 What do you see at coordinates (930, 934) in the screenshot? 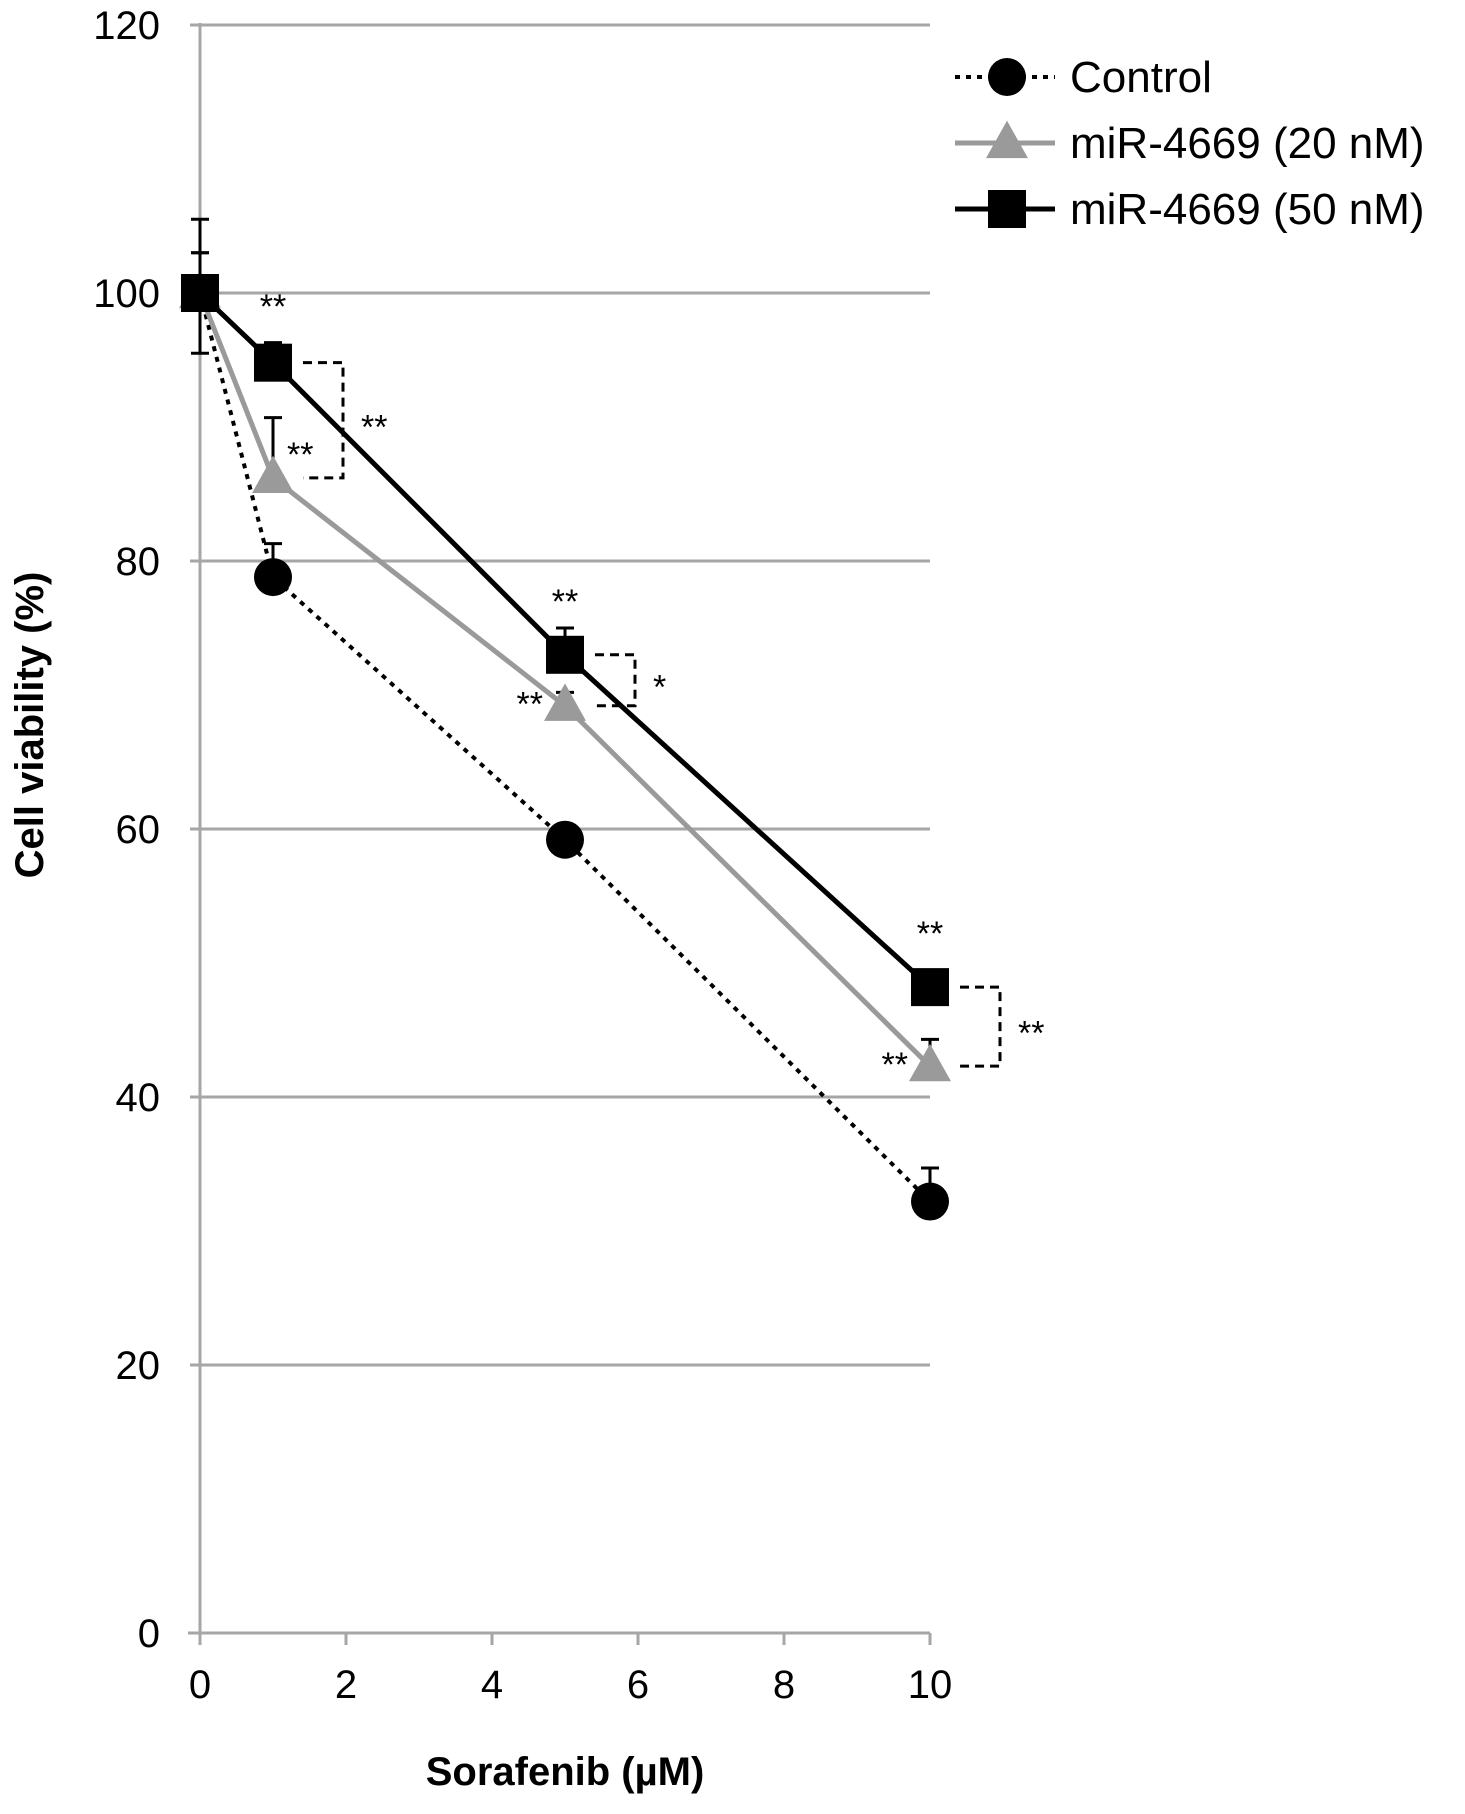
I see `significance-label-4: **` at bounding box center [930, 934].